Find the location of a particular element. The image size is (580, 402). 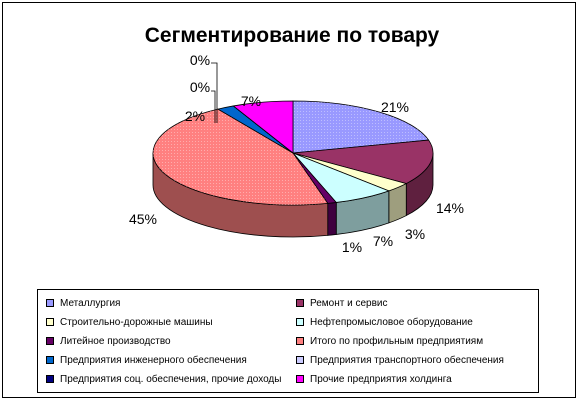

slice-label: 2% is located at coordinates (195, 116).